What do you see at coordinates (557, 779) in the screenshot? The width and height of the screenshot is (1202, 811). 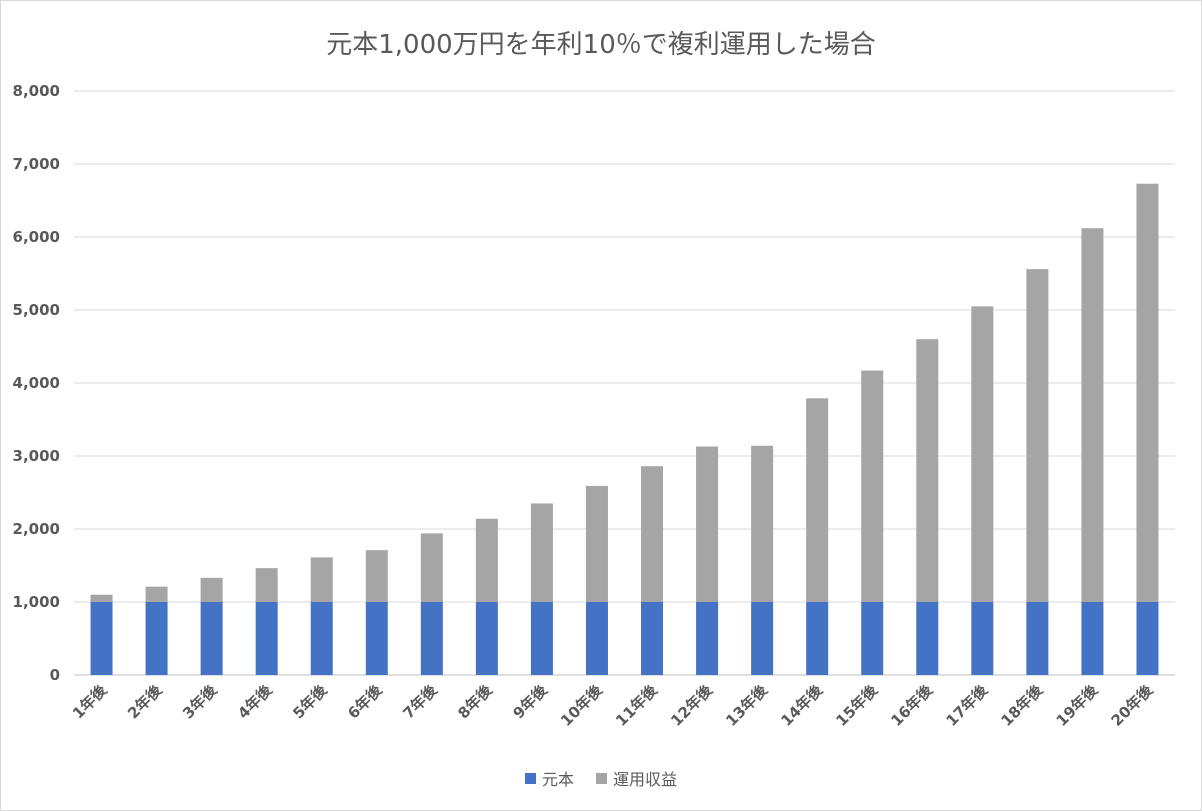 I see `legend-label-principal: 元本` at bounding box center [557, 779].